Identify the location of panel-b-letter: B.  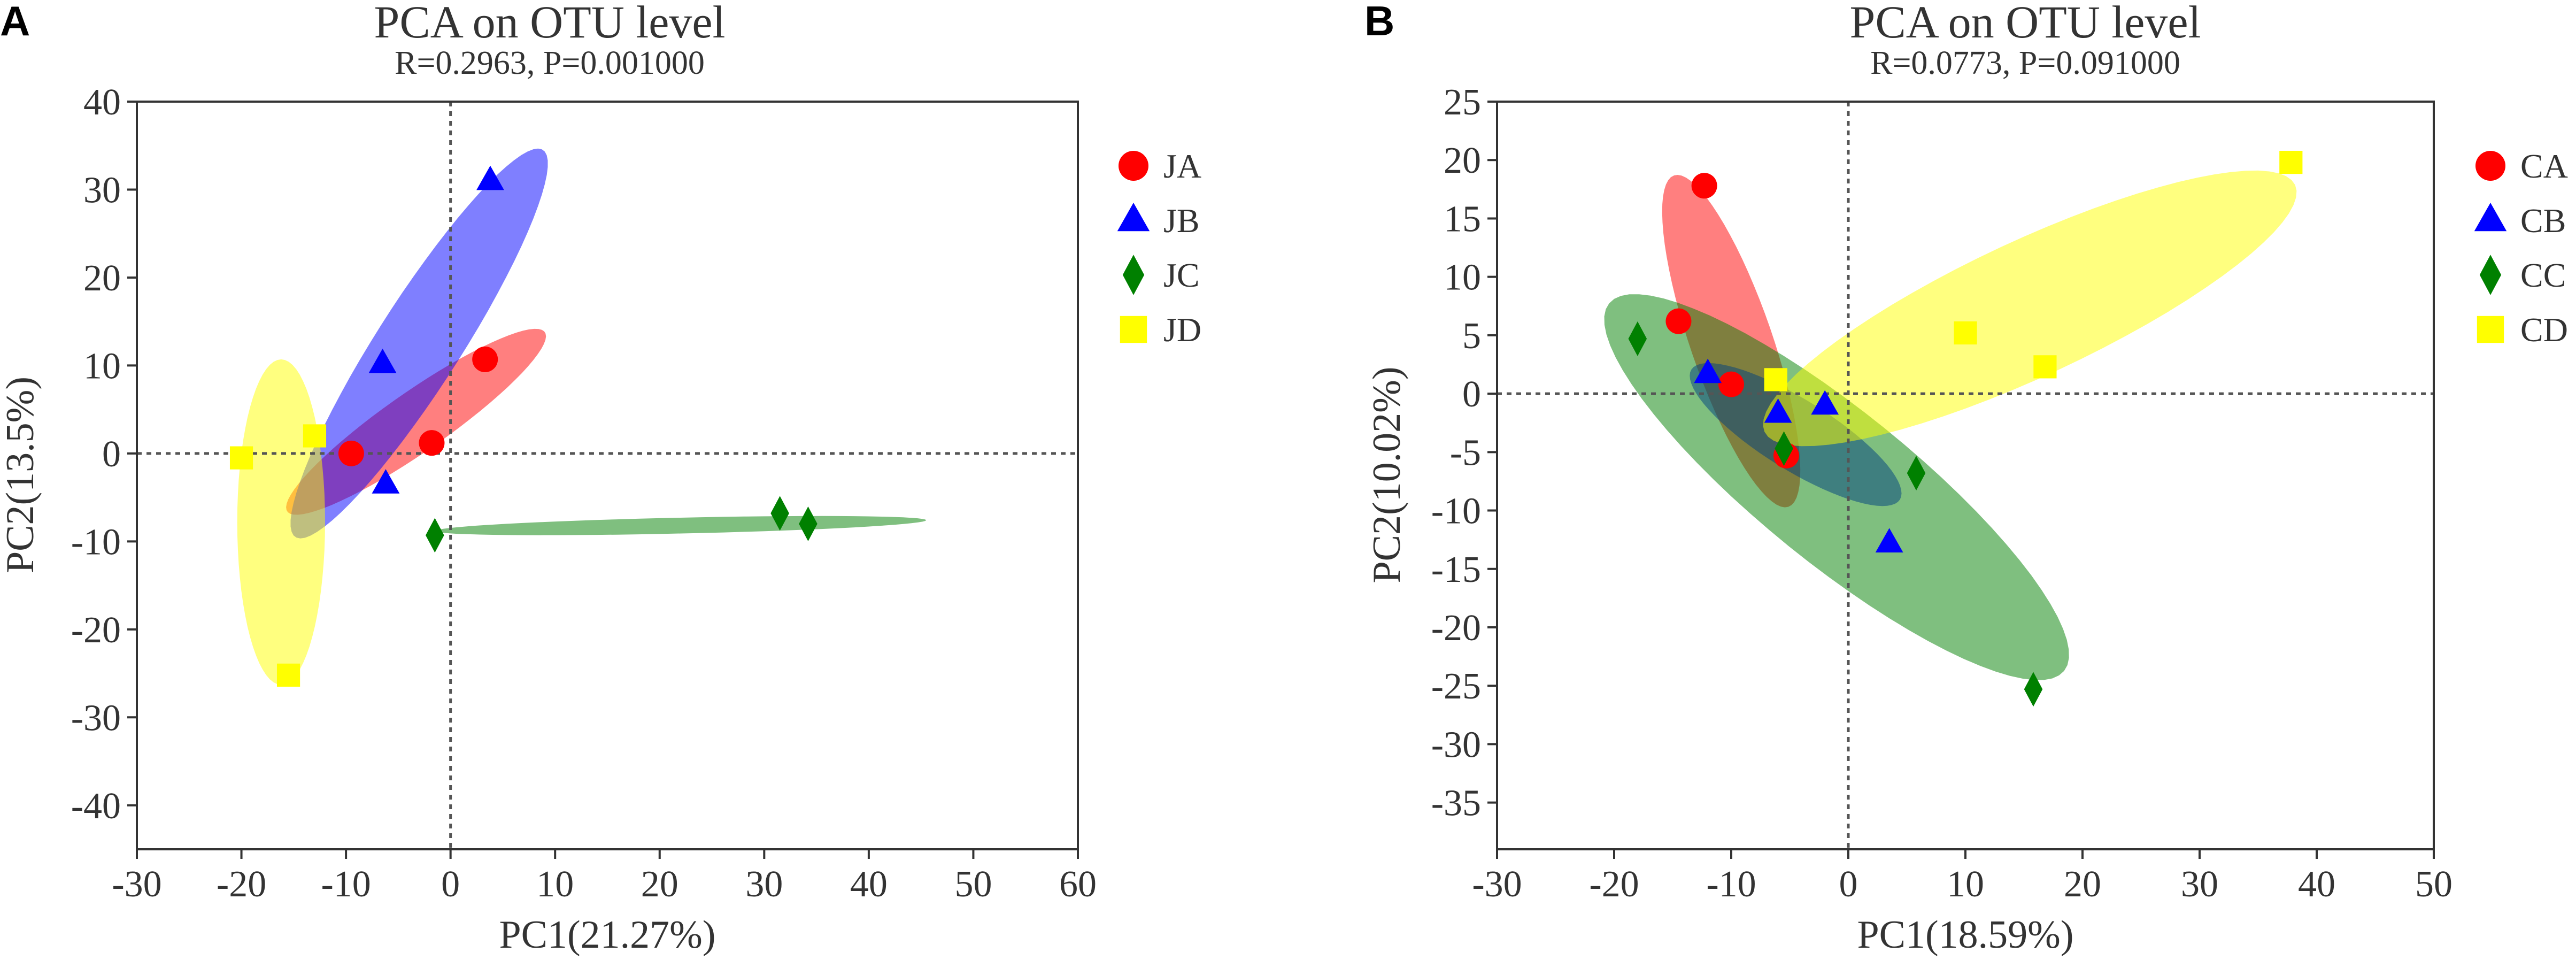
(1379, 22).